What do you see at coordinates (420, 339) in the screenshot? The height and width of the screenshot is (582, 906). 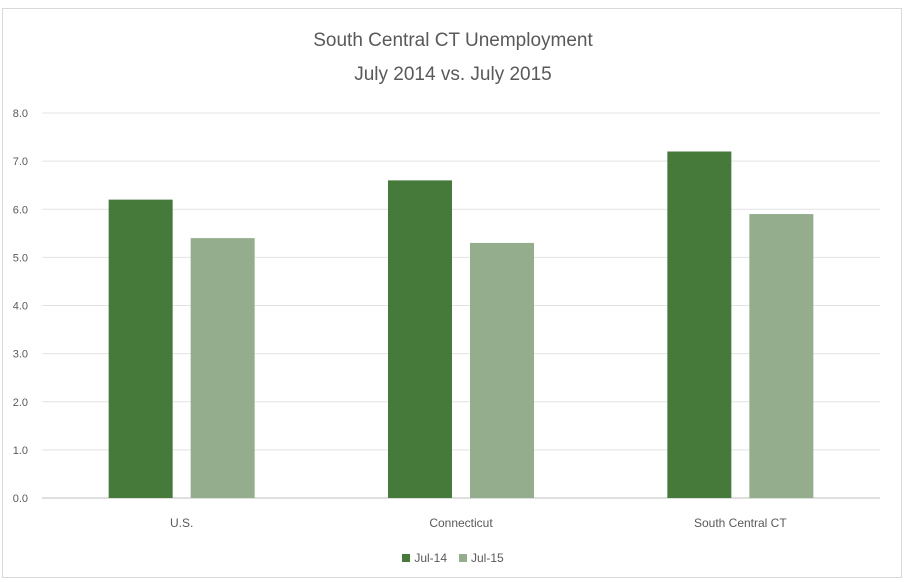 I see `bar-jul14-connecticut` at bounding box center [420, 339].